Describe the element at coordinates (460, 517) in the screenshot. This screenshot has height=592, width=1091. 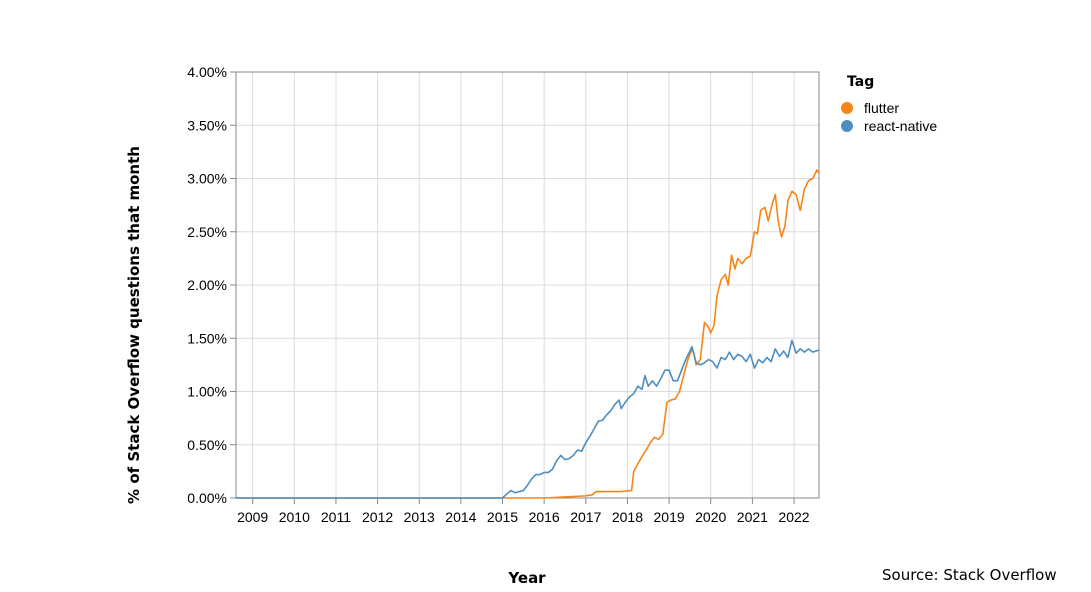
I see `x-tick-label: 2014` at that location.